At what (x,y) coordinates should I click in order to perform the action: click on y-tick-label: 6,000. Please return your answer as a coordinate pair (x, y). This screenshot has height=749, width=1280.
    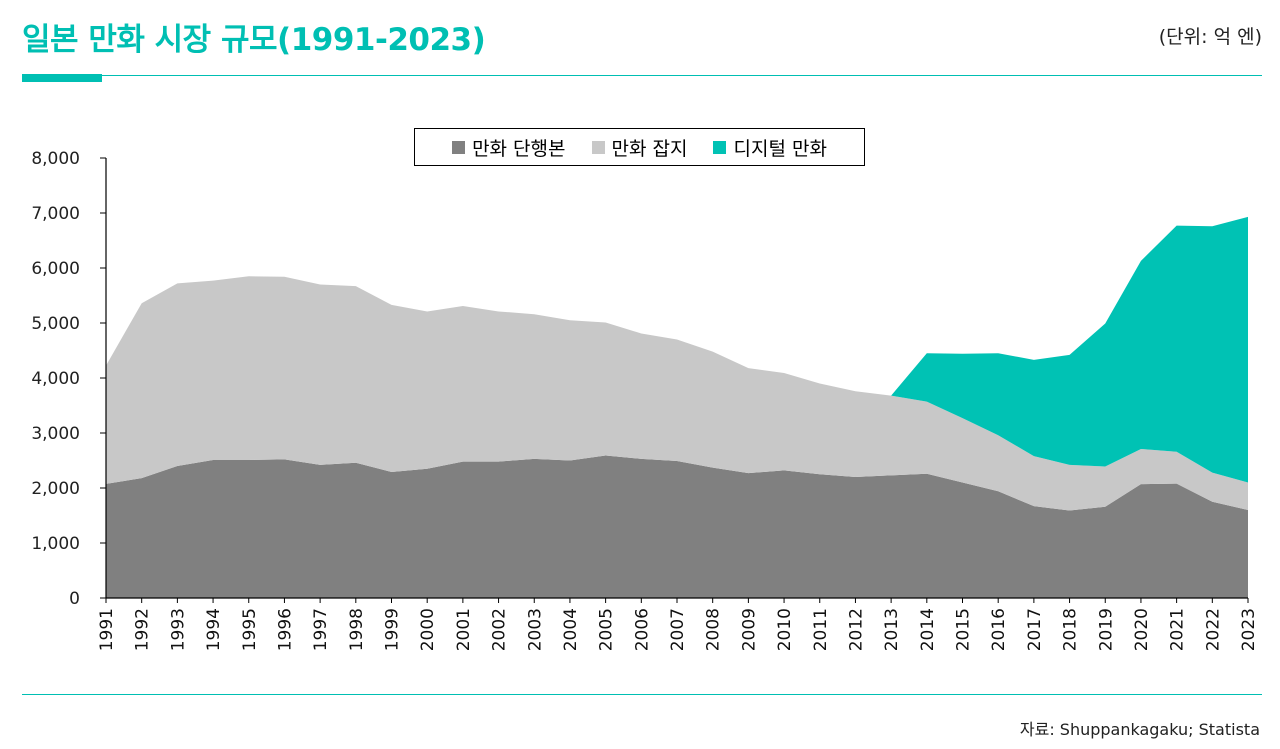
    Looking at the image, I should click on (55, 269).